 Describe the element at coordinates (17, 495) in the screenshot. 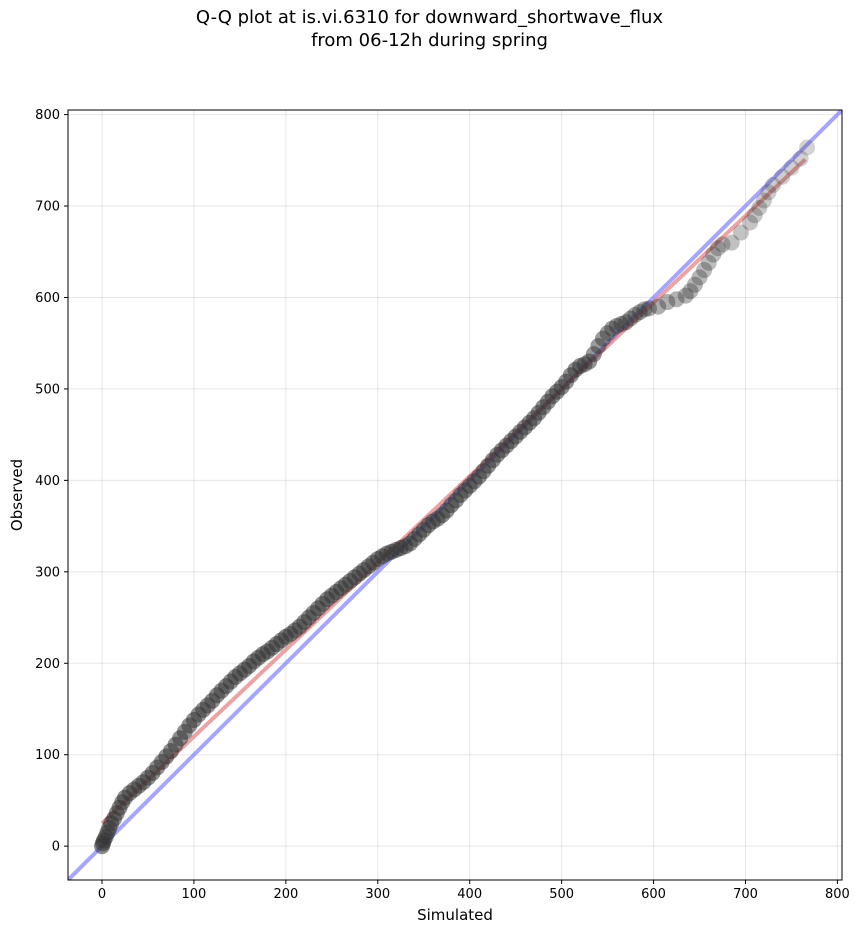

I see `y-axis-label: Observed` at that location.